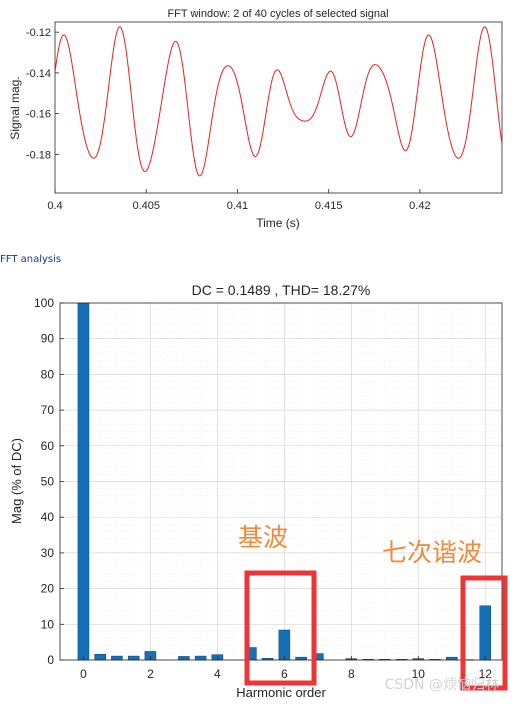 This screenshot has height=709, width=513. I want to click on seventh-harmonic-label: 七次谐波, so click(432, 553).